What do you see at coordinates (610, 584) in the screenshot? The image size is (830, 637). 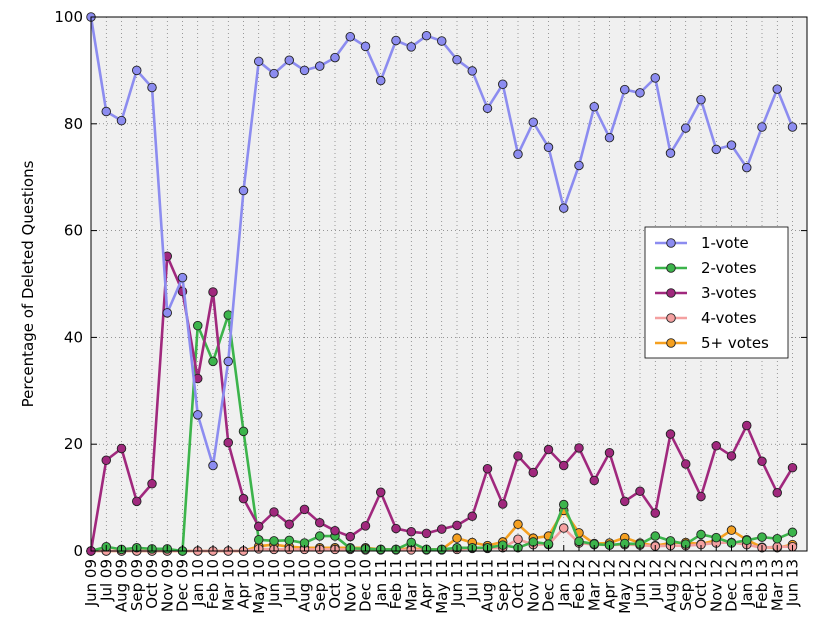 I see `x-tick-label: Apr 12` at bounding box center [610, 584].